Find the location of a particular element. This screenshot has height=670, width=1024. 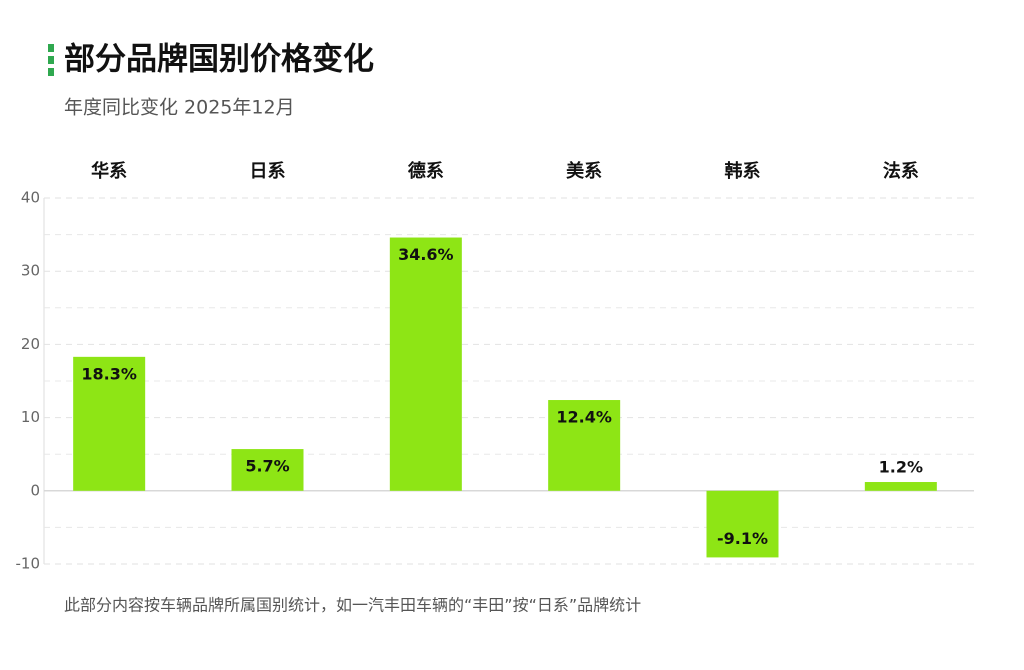

category-label: 日系 is located at coordinates (268, 171).